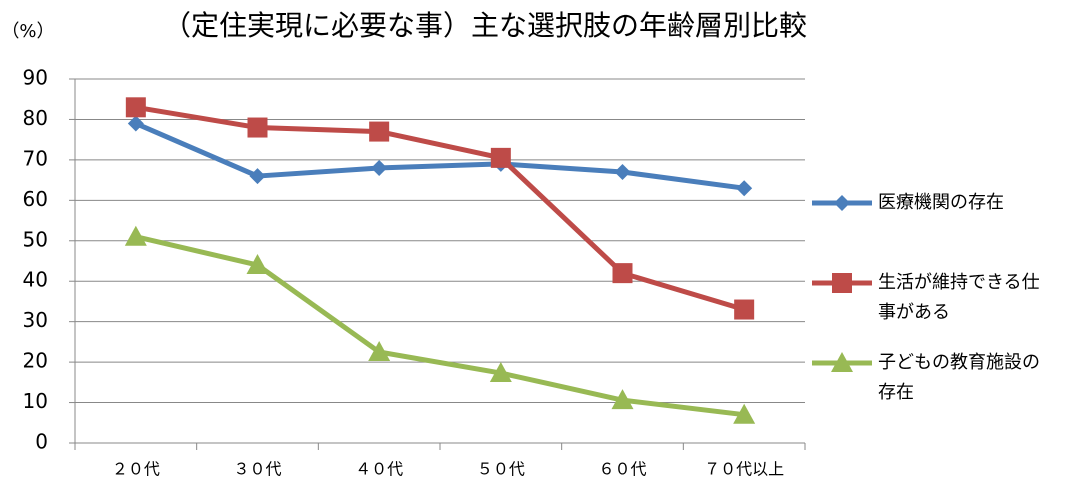 The image size is (1067, 493). What do you see at coordinates (35, 78) in the screenshot?
I see `y-tick-label: 90` at bounding box center [35, 78].